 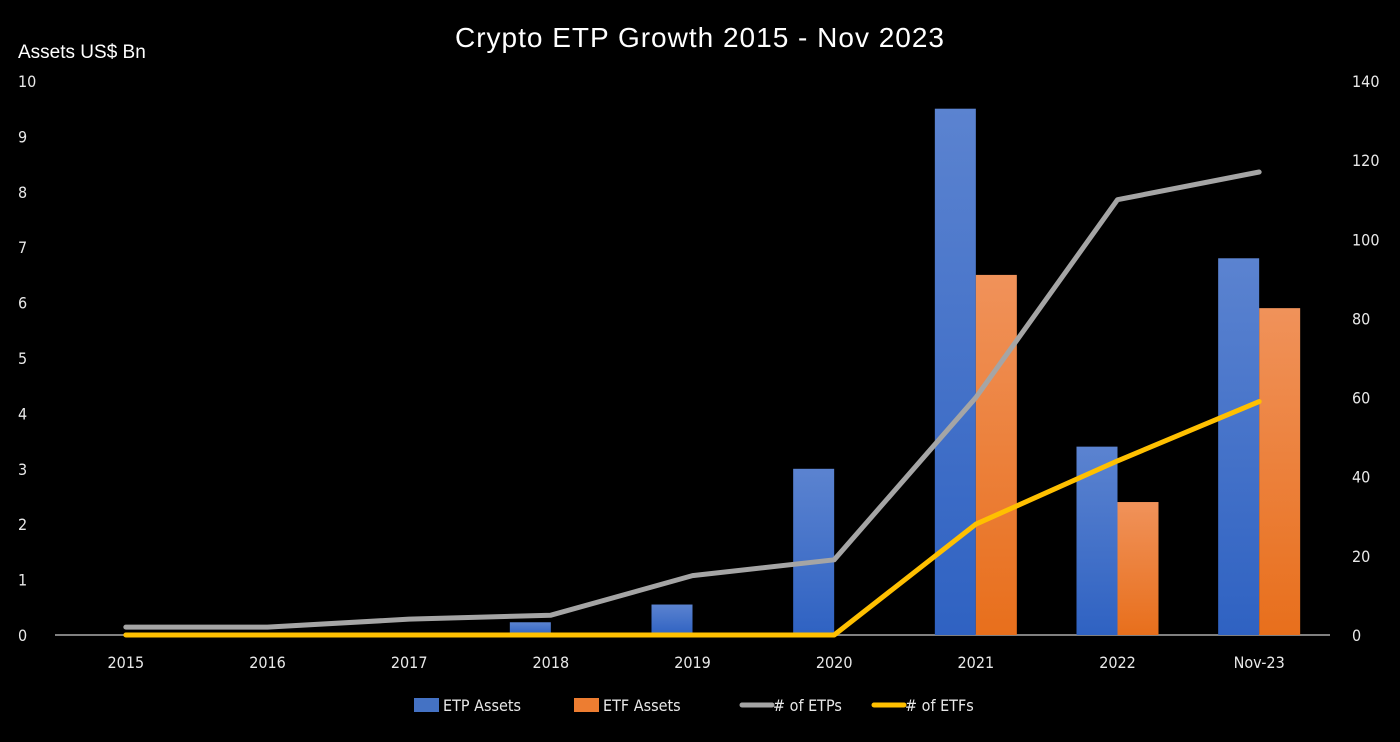 I want to click on x-tick-label: 2021, so click(x=976, y=662).